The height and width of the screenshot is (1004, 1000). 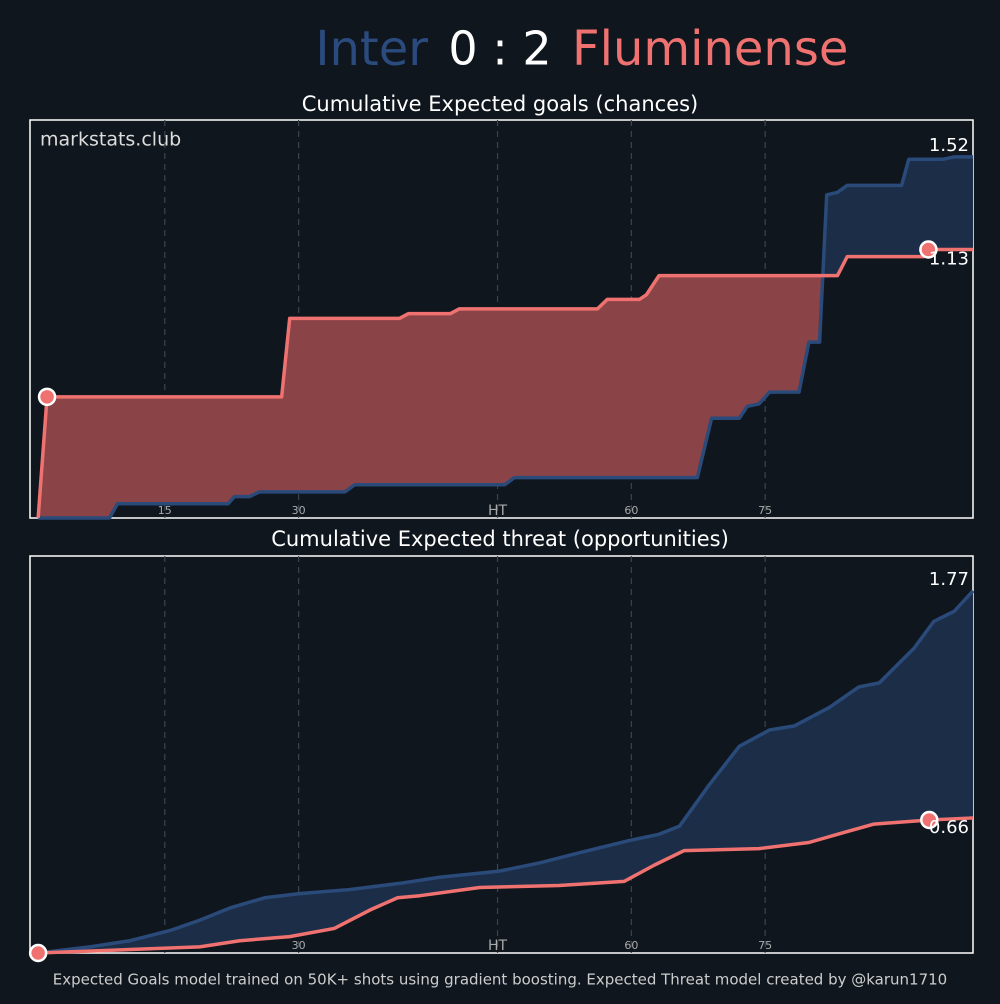 What do you see at coordinates (499, 49) in the screenshot?
I see `score: 0 : 2` at bounding box center [499, 49].